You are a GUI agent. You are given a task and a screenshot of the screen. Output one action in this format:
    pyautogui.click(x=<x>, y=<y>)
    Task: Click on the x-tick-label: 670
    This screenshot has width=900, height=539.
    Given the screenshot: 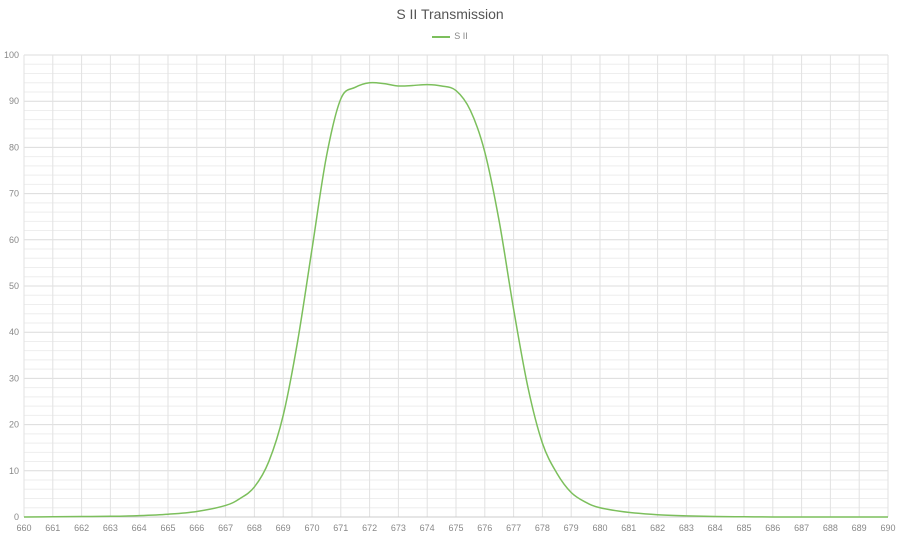 What is the action you would take?
    pyautogui.click(x=311, y=528)
    